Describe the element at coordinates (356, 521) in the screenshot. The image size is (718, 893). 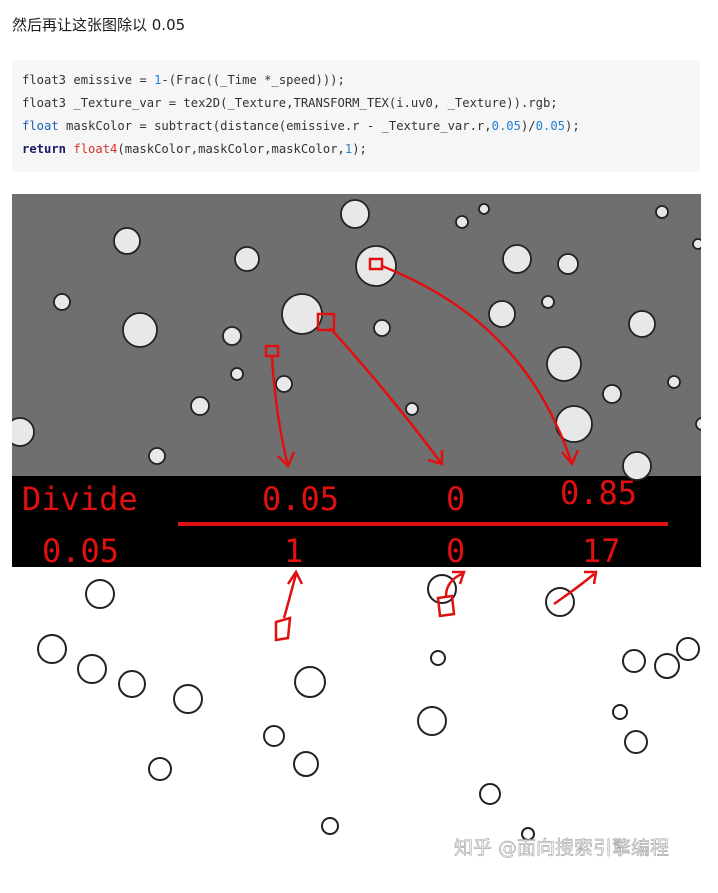
I see `black-band` at that location.